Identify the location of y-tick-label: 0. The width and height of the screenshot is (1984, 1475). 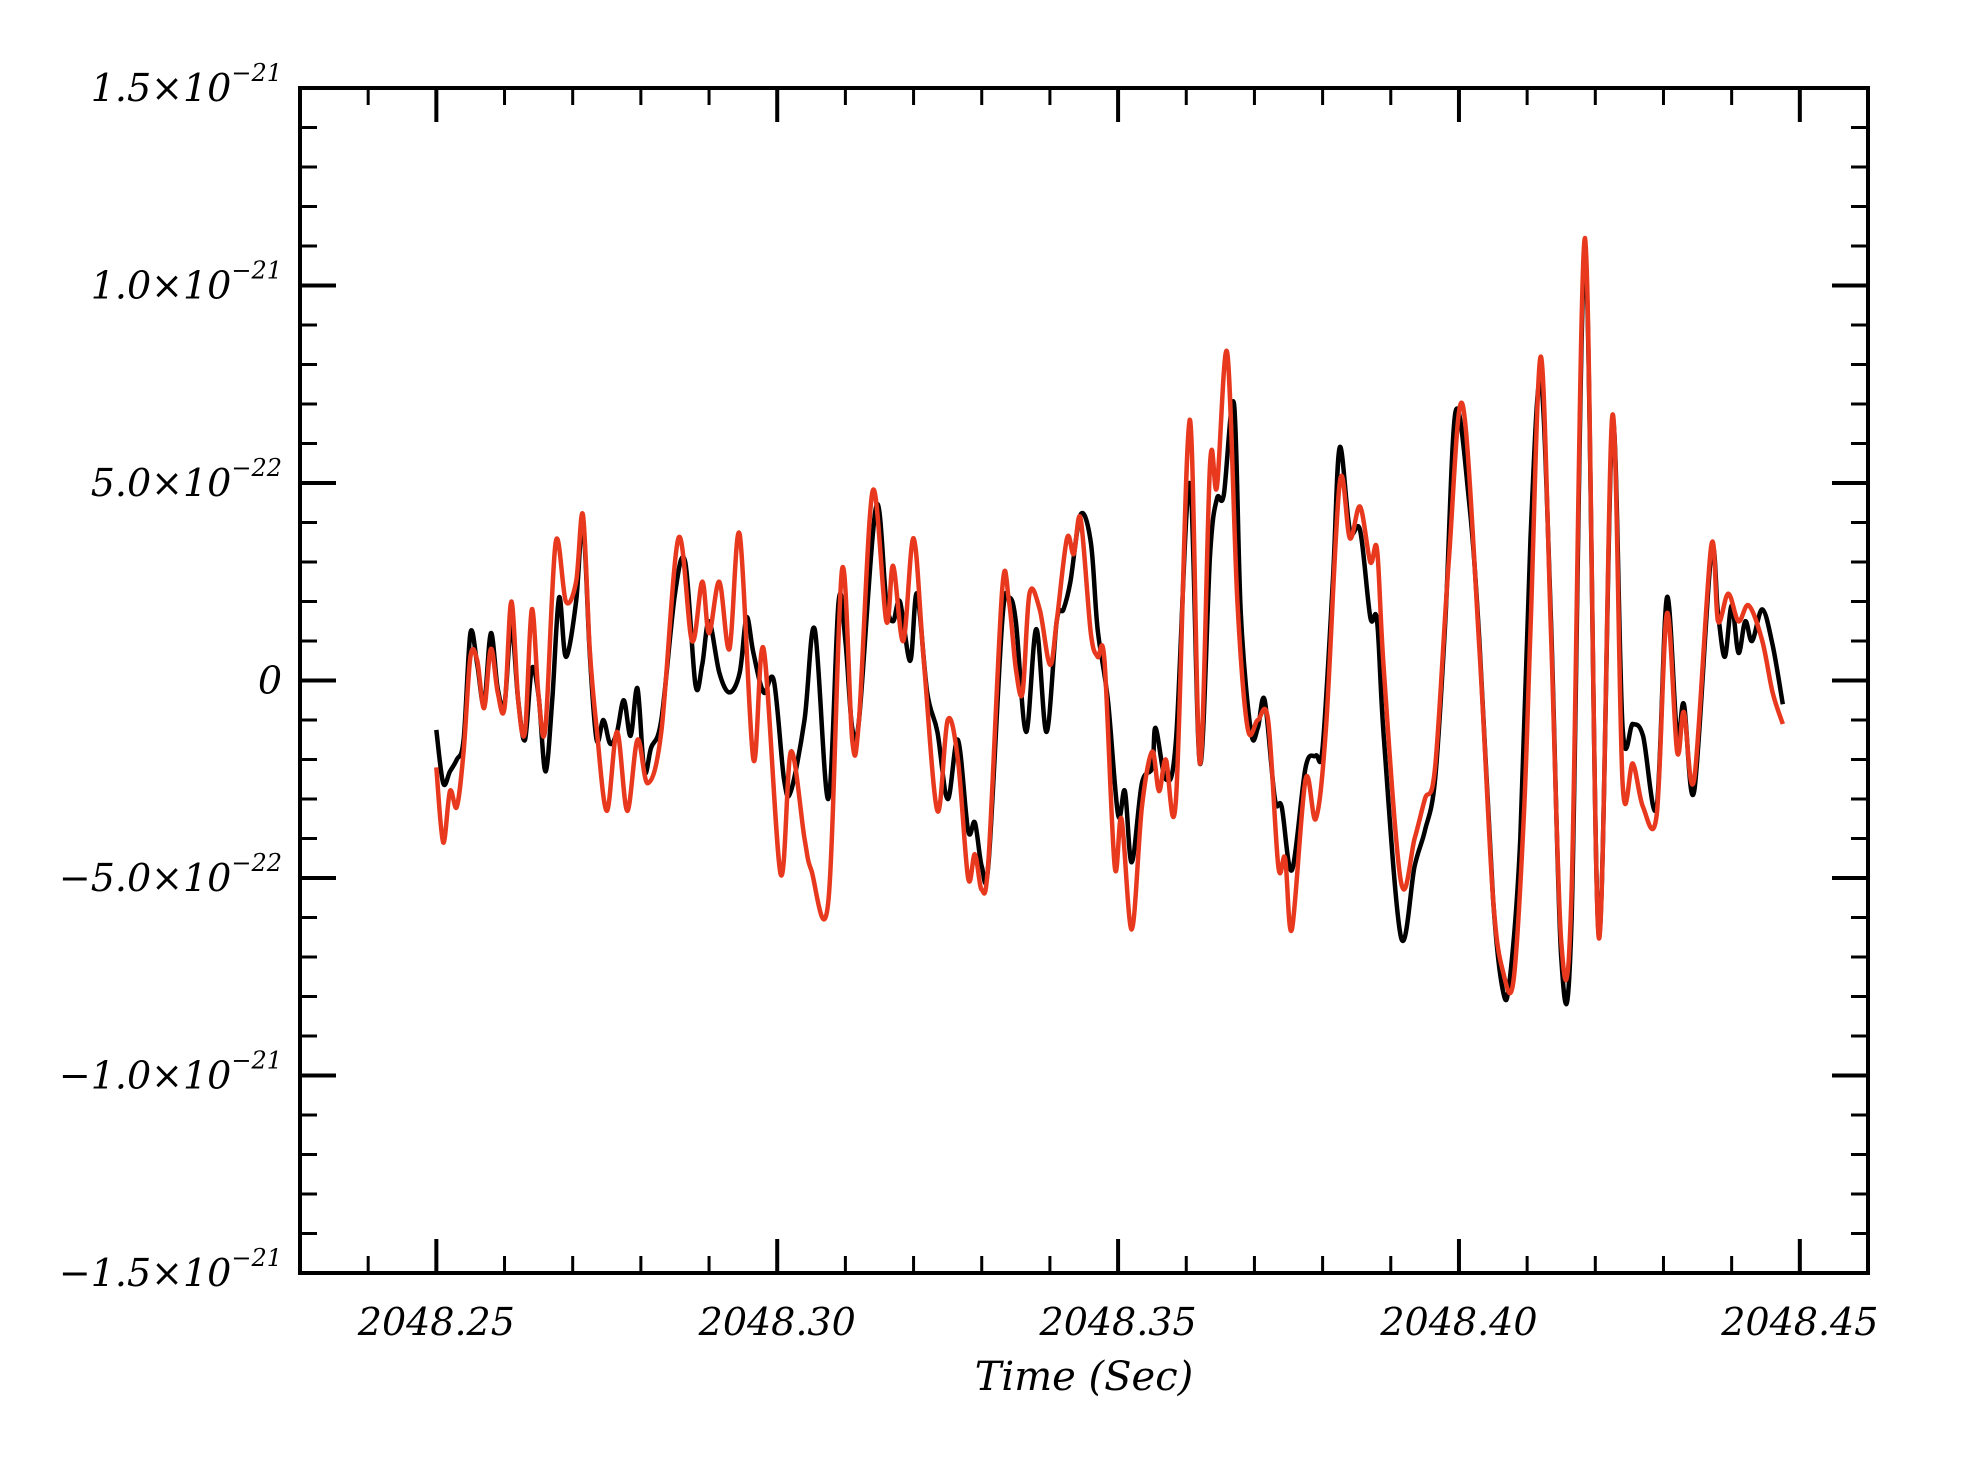
(270, 681).